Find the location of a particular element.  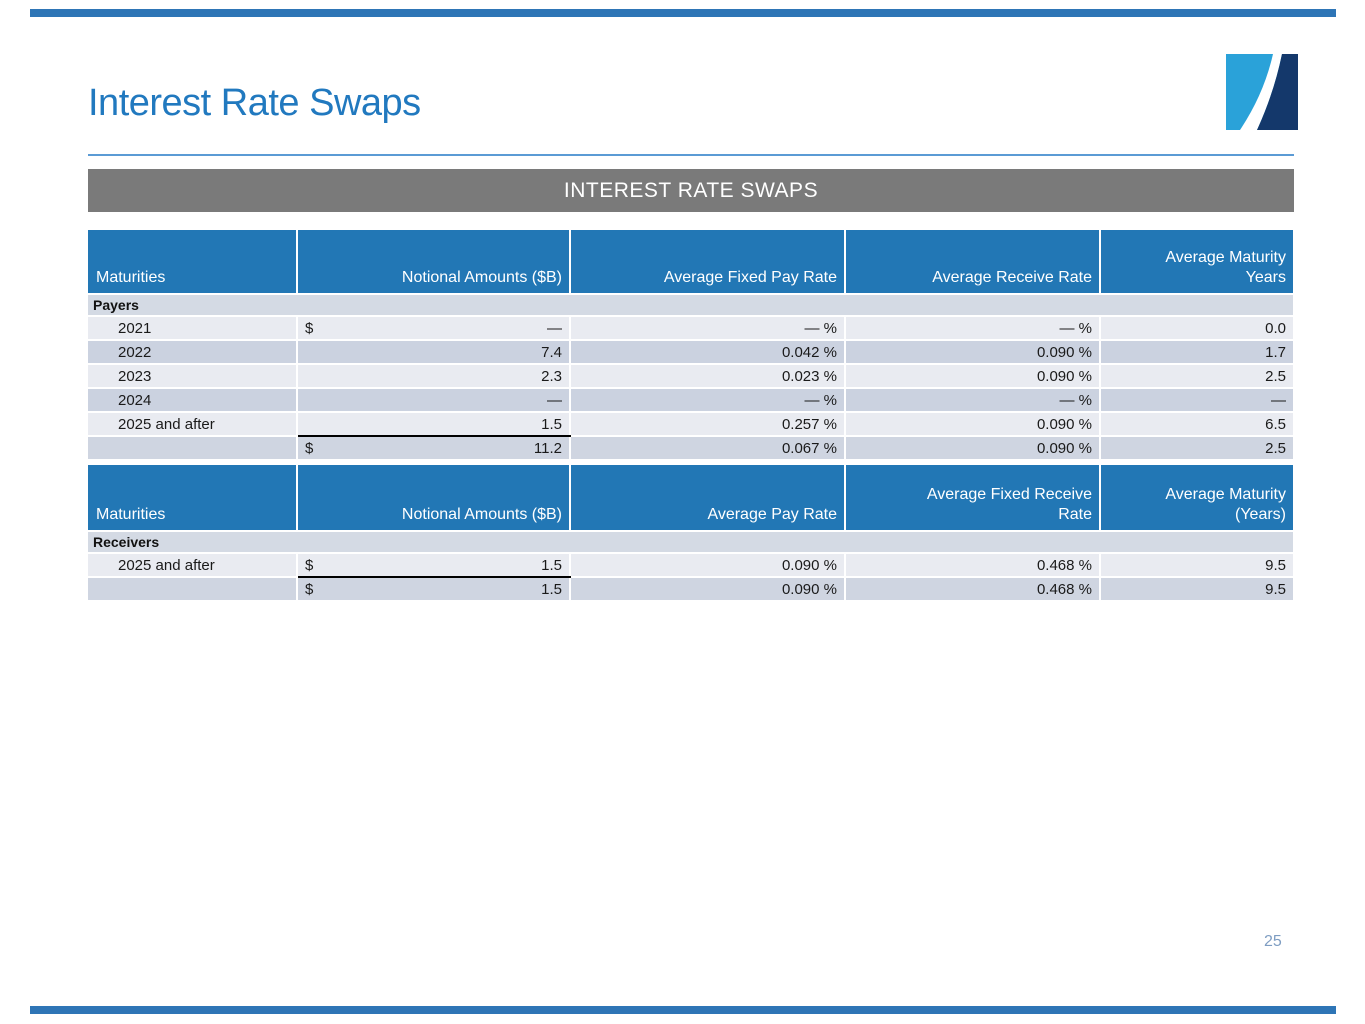

table-row-2024: 2024 — — % — % — is located at coordinates (690, 400).